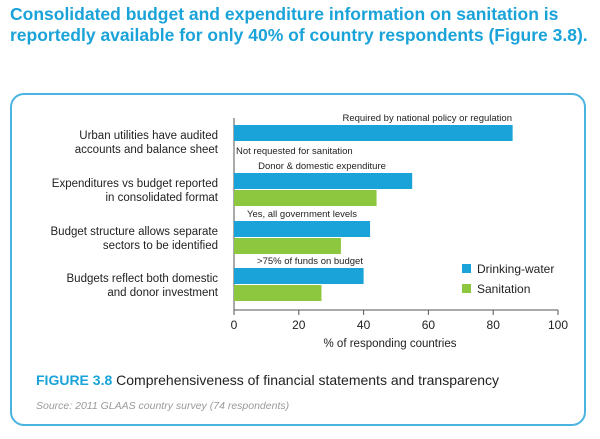 The width and height of the screenshot is (600, 439). Describe the element at coordinates (147, 150) in the screenshot. I see `category-label: accounts and balance sheet` at that location.